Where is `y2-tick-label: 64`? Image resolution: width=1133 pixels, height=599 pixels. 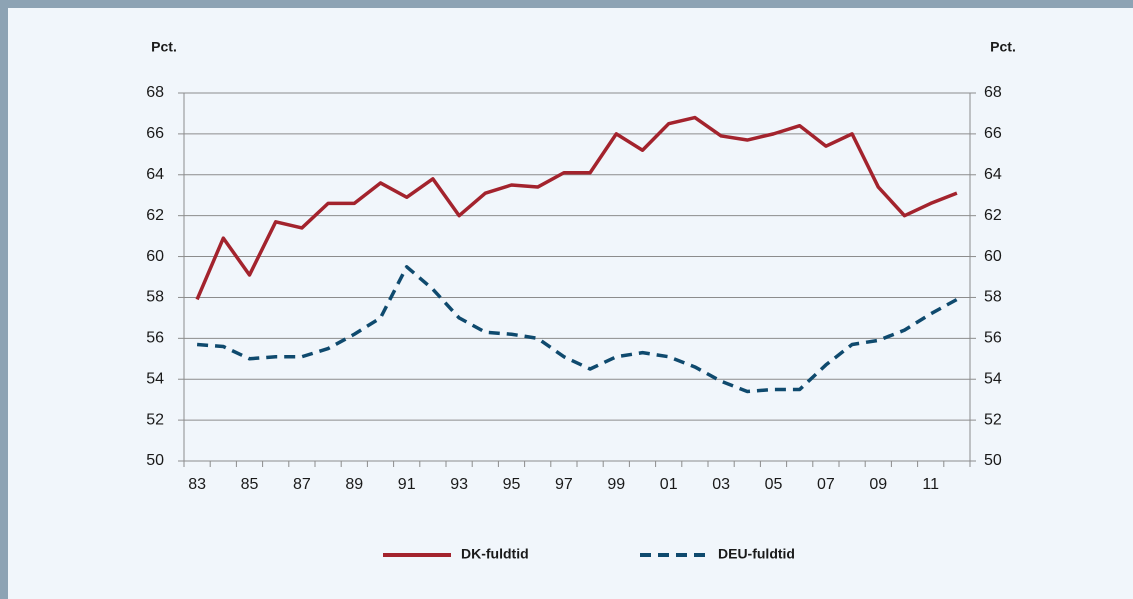 y2-tick-label: 64 is located at coordinates (993, 174).